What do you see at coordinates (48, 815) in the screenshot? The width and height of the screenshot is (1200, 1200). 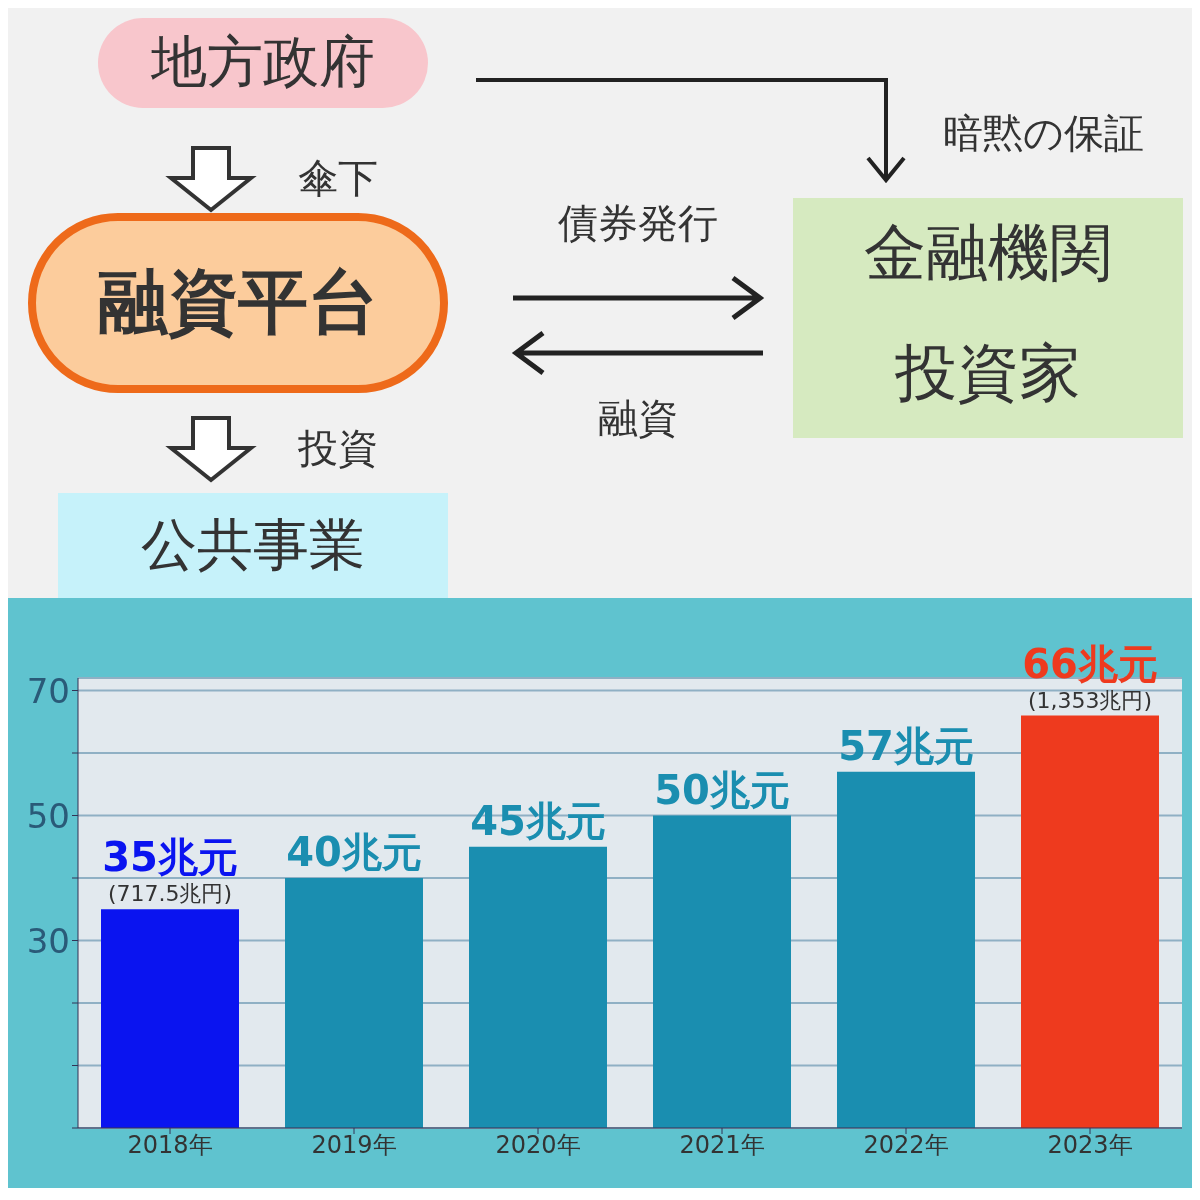 I see `y-tick-label: 50` at bounding box center [48, 815].